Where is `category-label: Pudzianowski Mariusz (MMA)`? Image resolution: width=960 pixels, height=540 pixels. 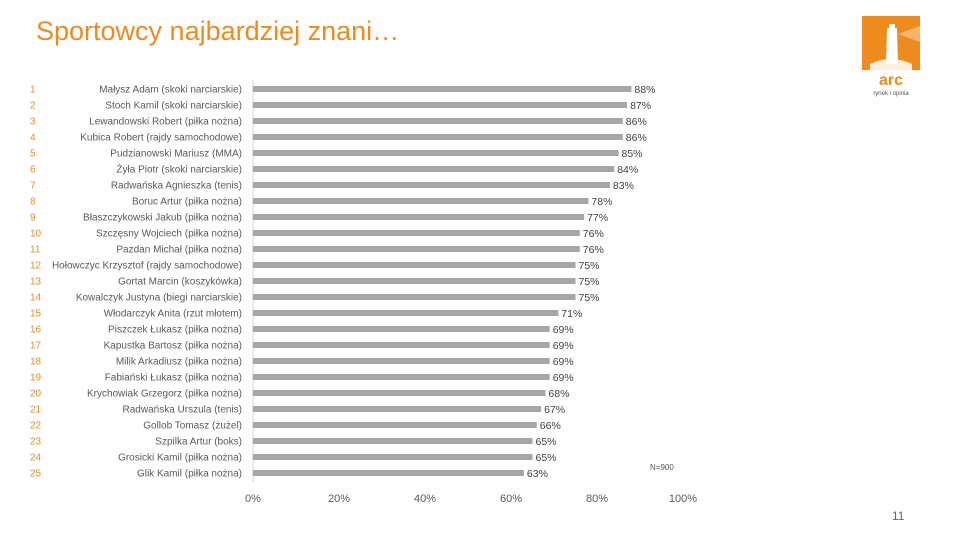
category-label: Pudzianowski Mariusz (MMA) is located at coordinates (176, 154).